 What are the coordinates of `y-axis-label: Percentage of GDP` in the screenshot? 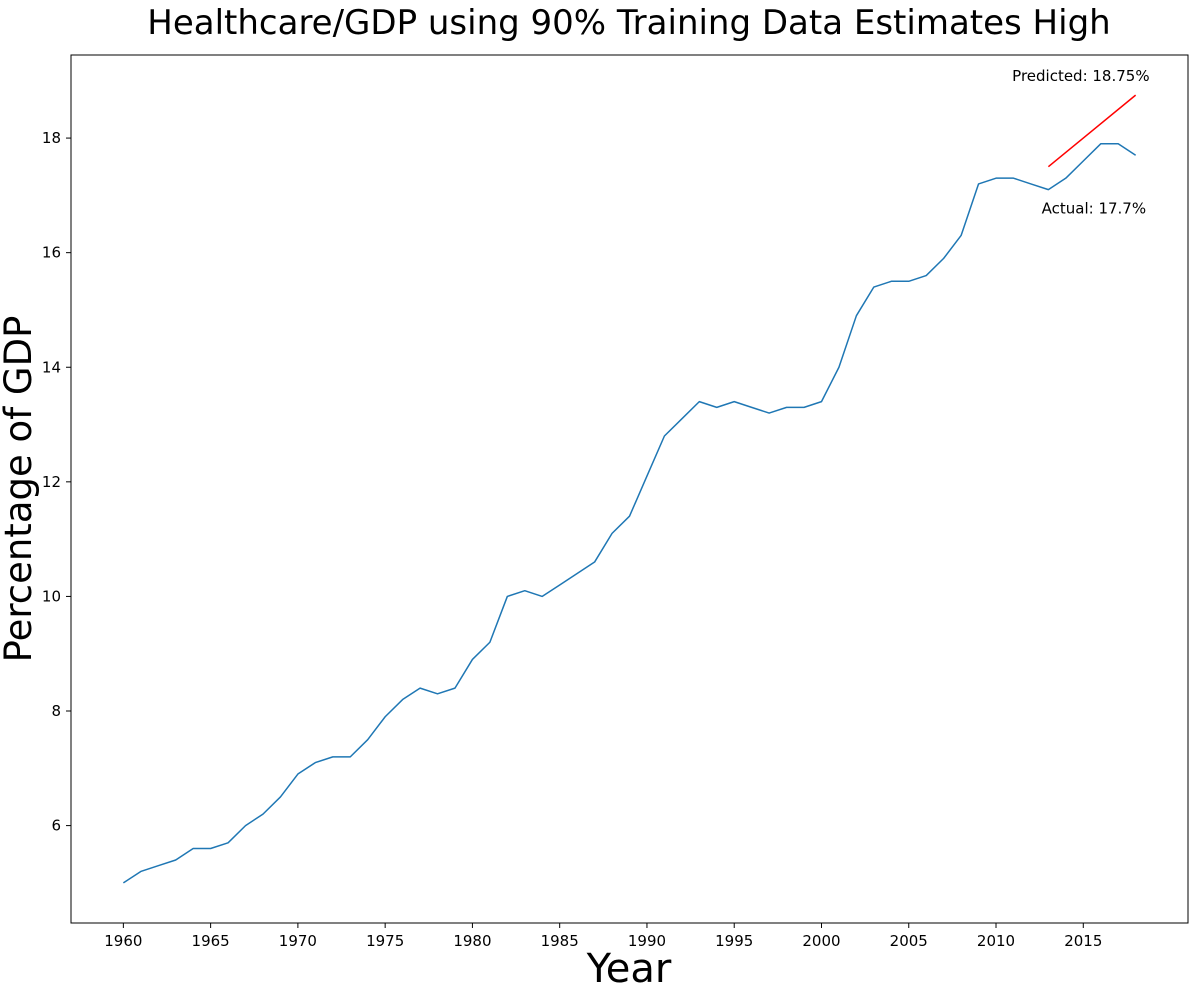 It's located at (20, 489).